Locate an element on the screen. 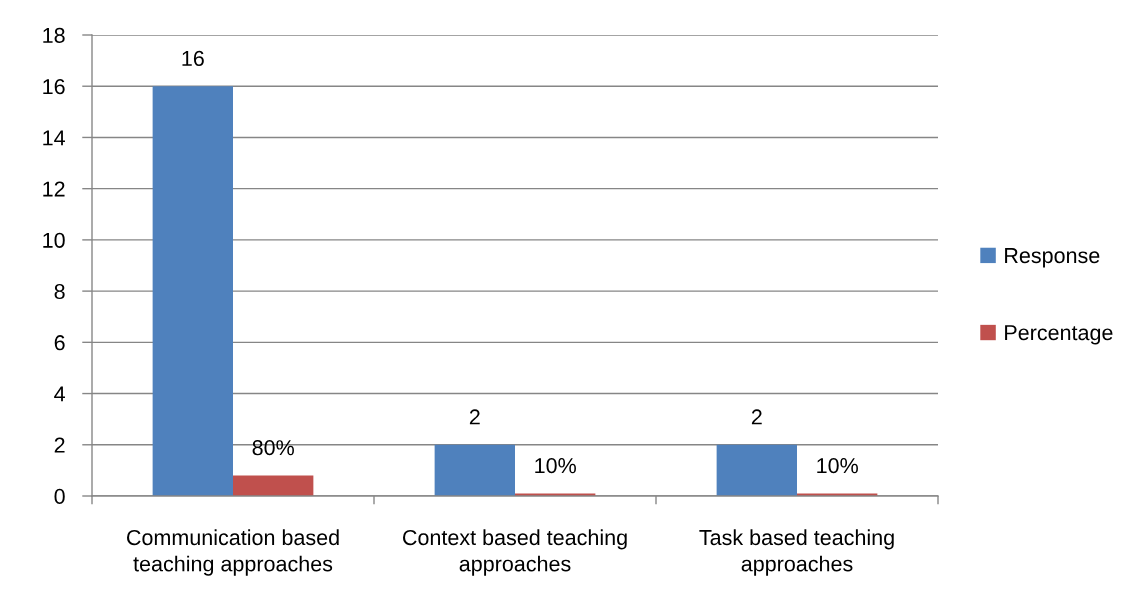 The width and height of the screenshot is (1144, 611). y-tick-label: 6 is located at coordinates (59, 343).